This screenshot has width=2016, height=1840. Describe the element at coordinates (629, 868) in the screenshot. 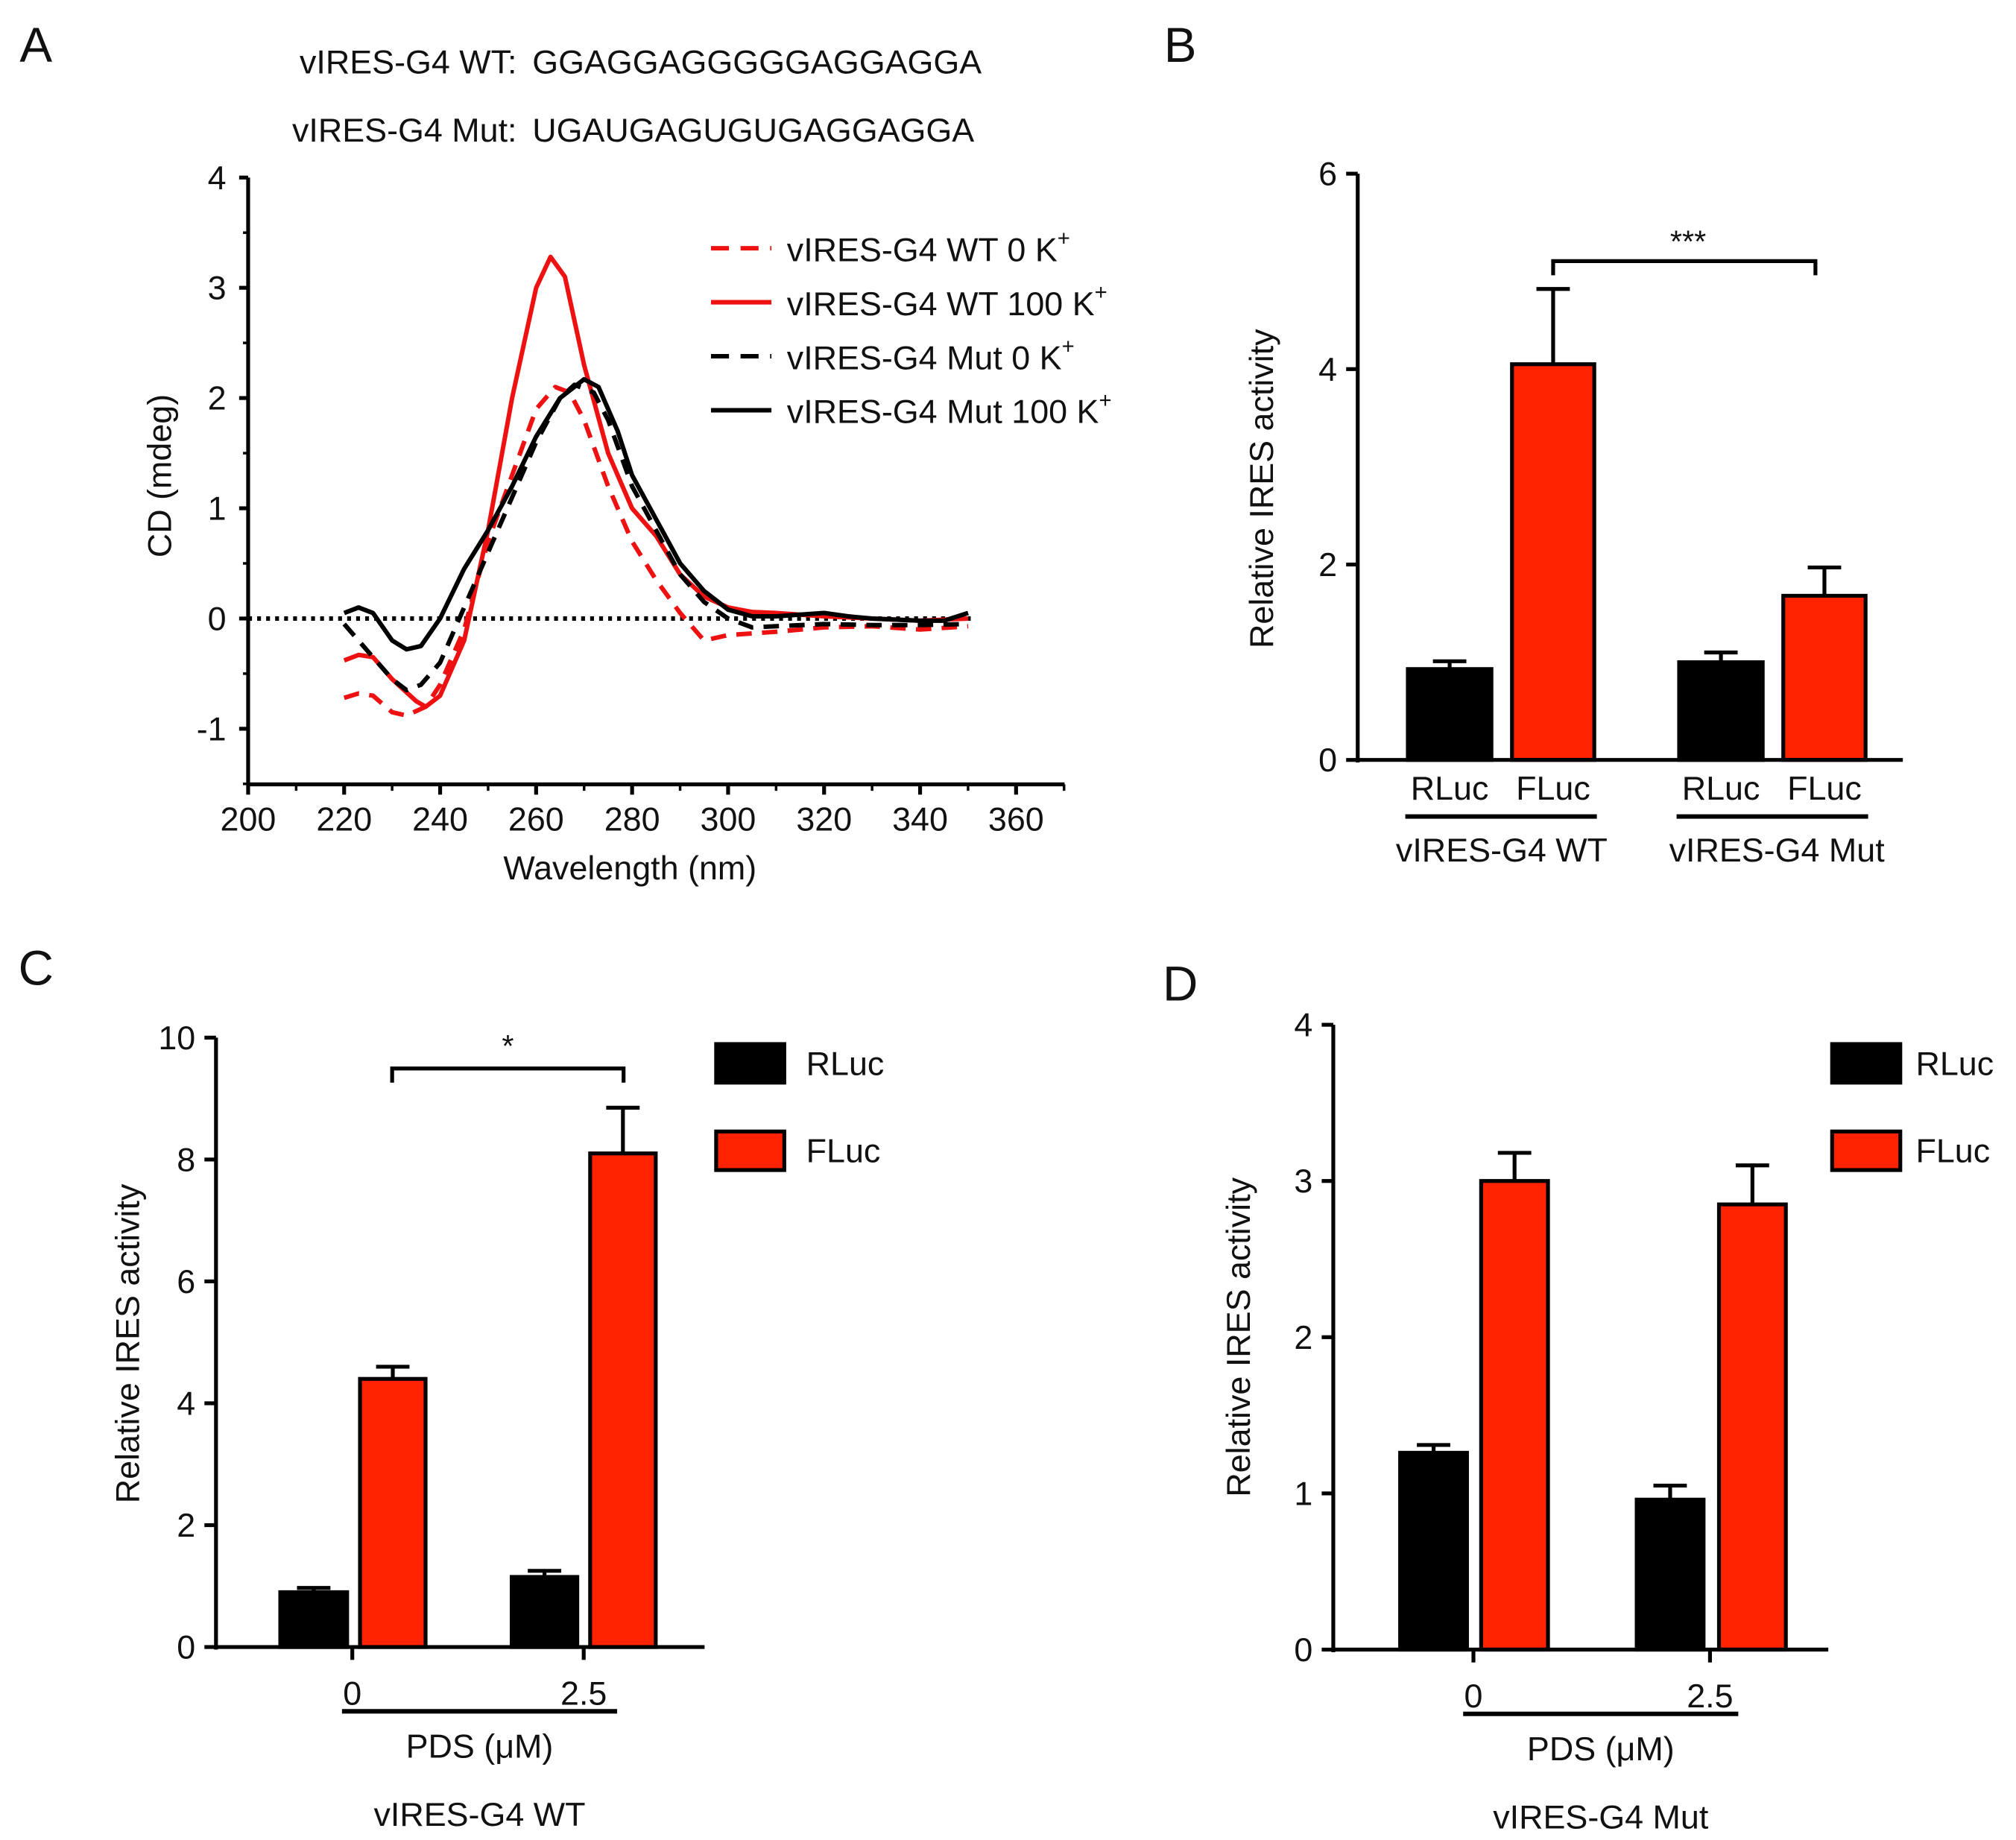

I see `x-axis-label: Wavelength (nm)` at that location.